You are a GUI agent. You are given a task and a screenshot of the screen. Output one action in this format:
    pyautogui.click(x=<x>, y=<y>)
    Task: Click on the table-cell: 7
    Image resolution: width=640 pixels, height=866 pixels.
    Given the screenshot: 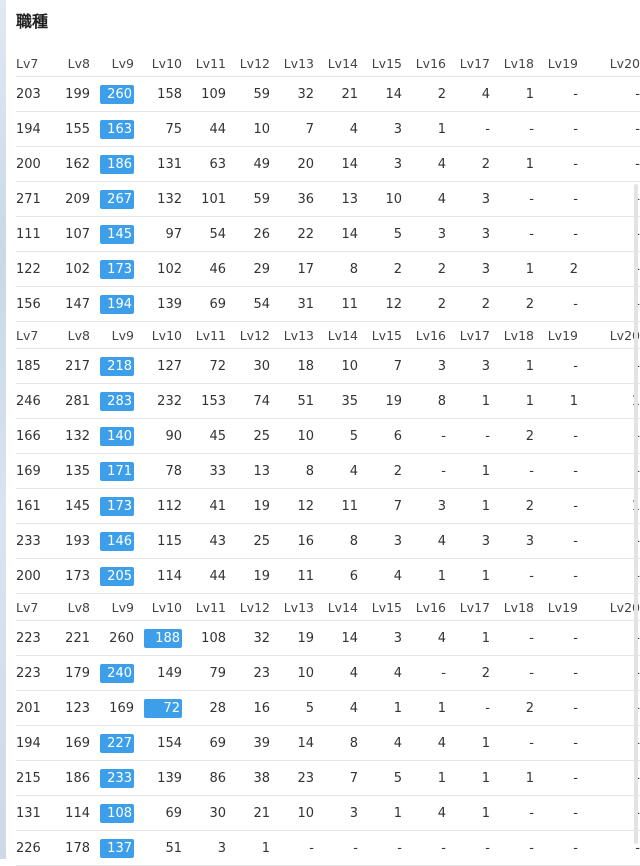 What is the action you would take?
    pyautogui.click(x=340, y=778)
    